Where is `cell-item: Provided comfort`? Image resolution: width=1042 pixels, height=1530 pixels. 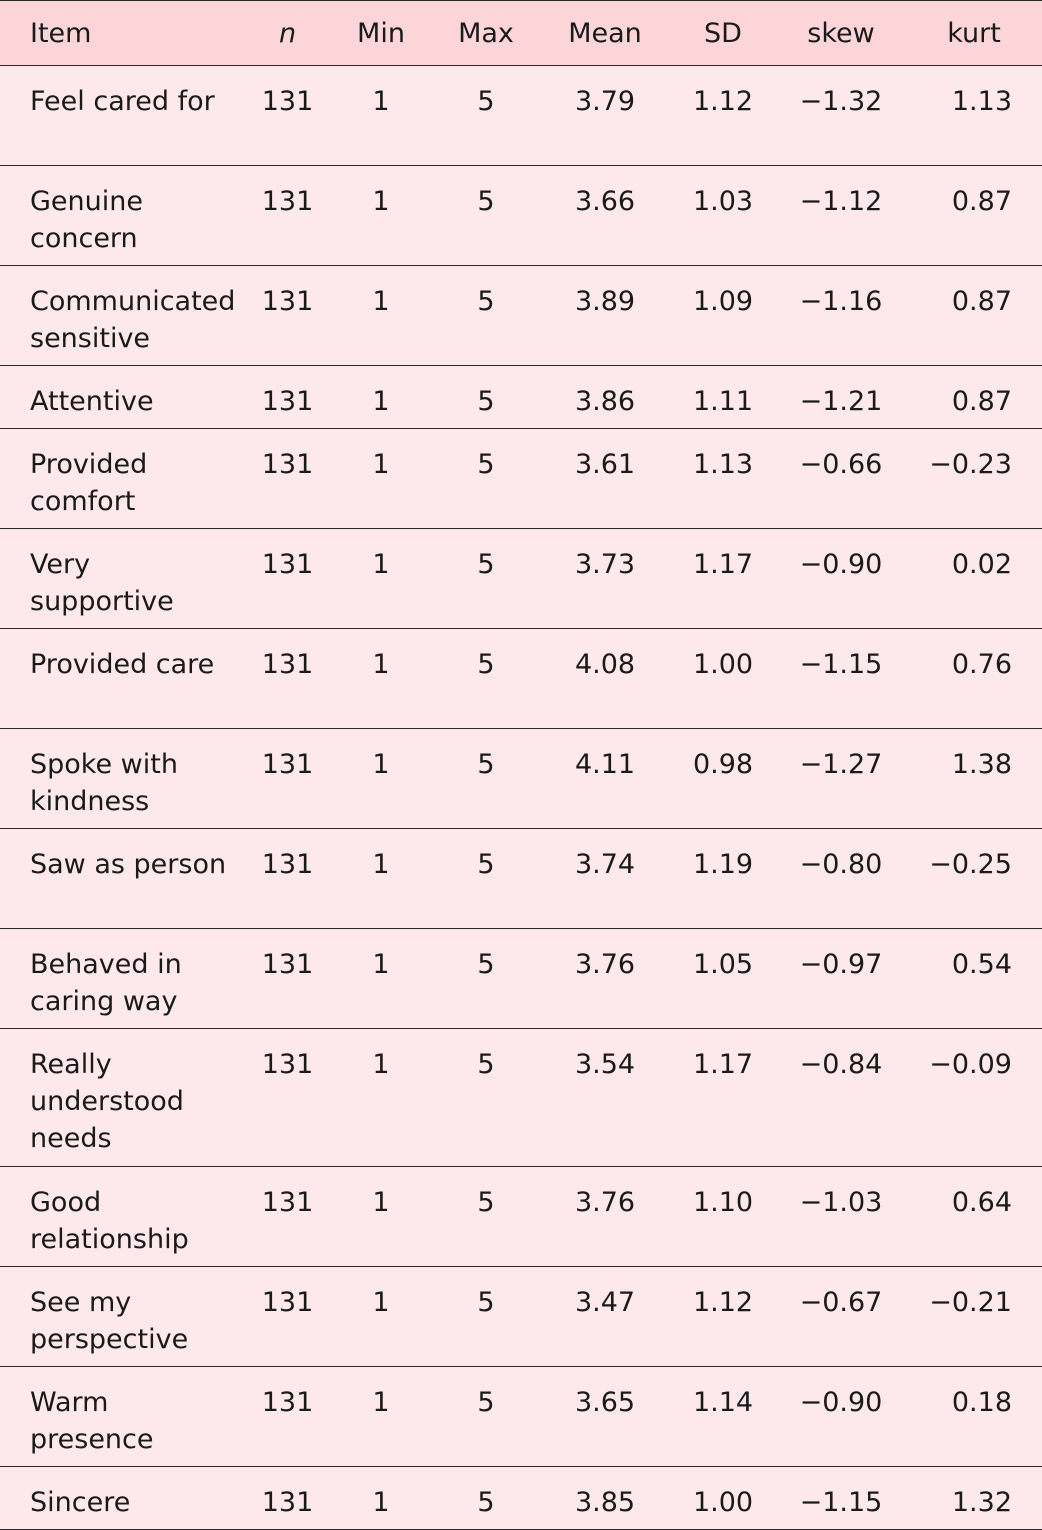 cell-item: Provided comfort is located at coordinates (122, 478).